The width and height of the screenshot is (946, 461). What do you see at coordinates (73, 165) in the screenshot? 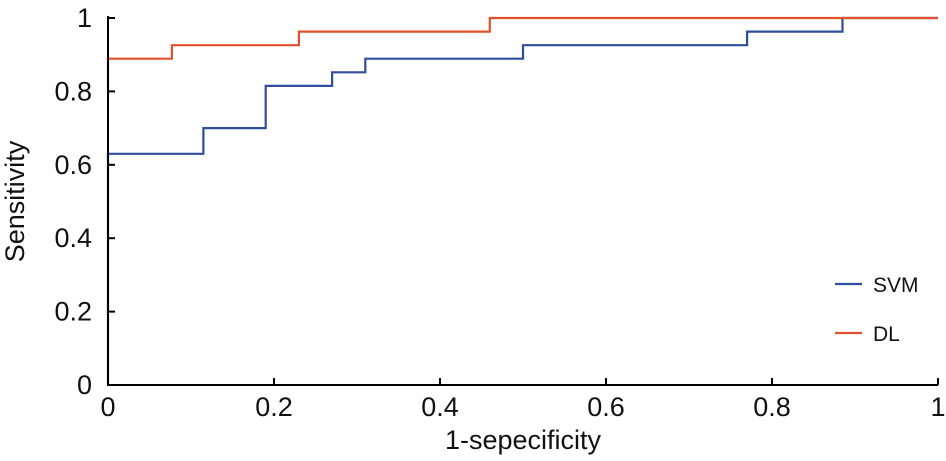
I see `y-tick-label: 0.6` at bounding box center [73, 165].